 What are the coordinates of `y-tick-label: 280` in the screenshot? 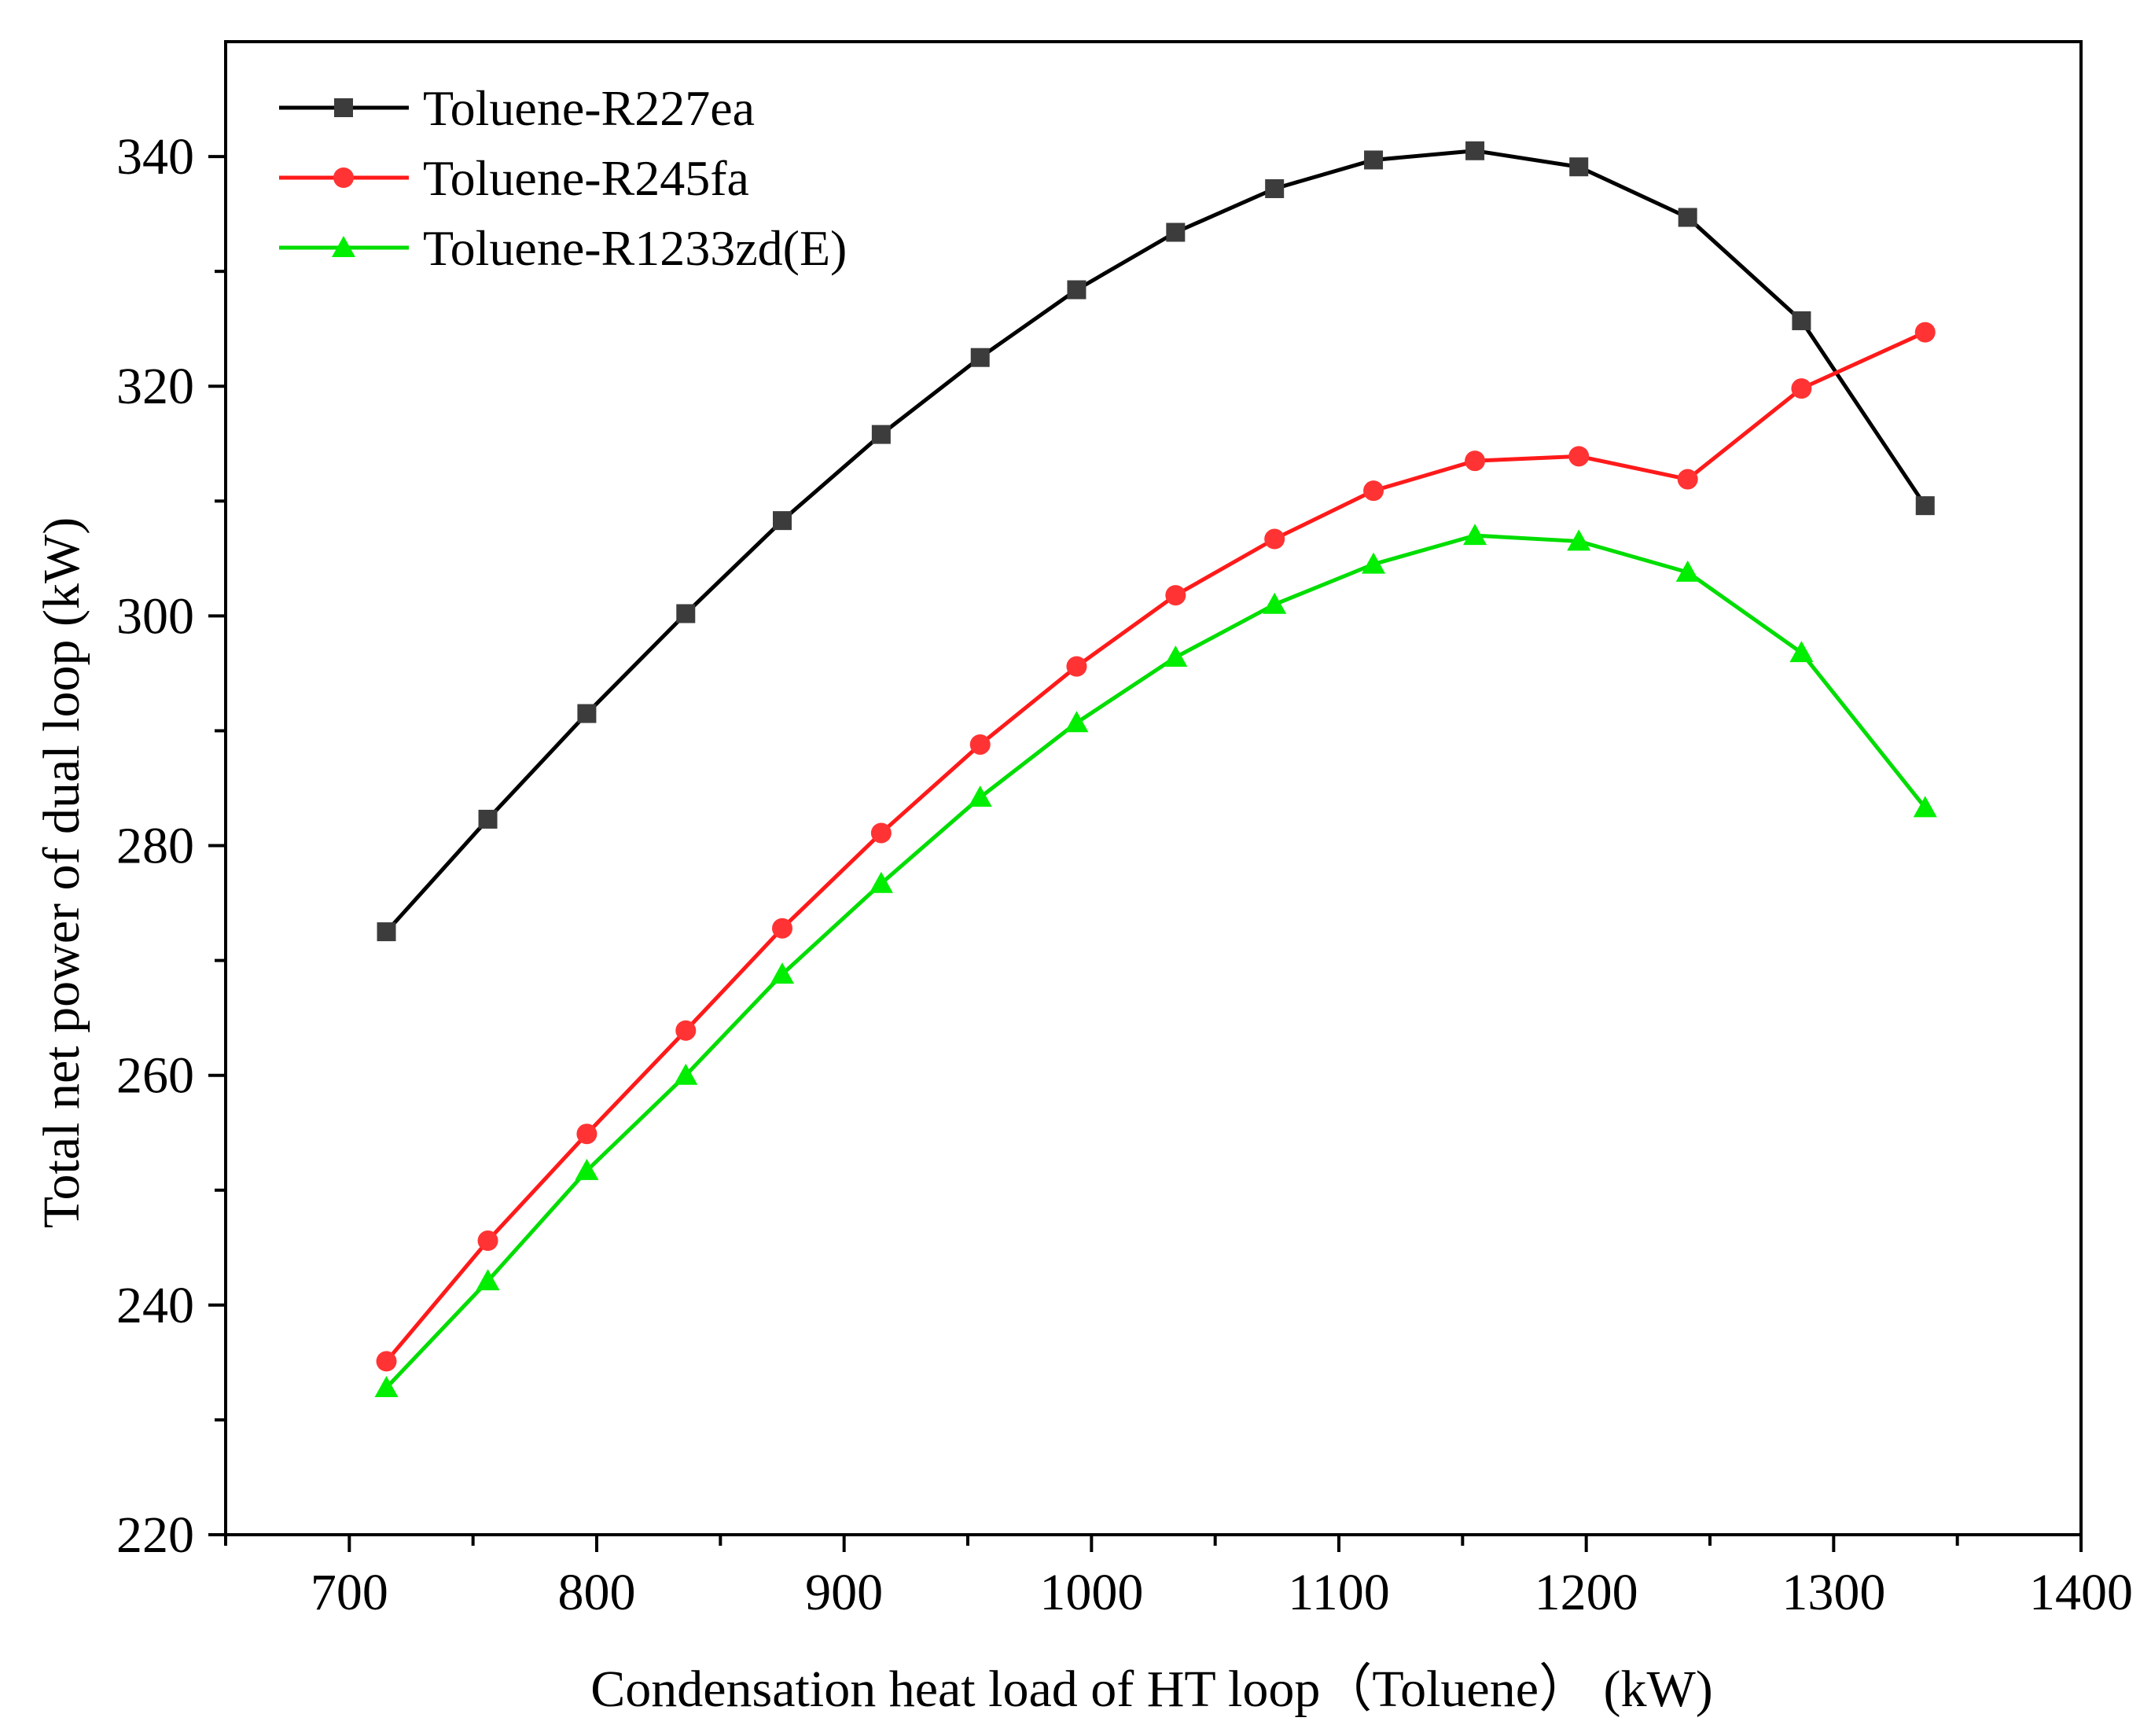 It's located at (155, 846).